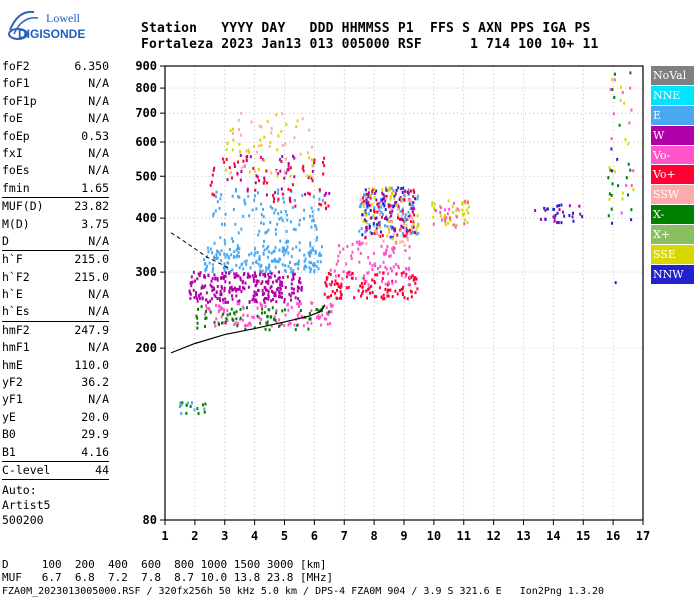  Describe the element at coordinates (55, 66) in the screenshot. I see `param-row: foF2 6.350` at that location.